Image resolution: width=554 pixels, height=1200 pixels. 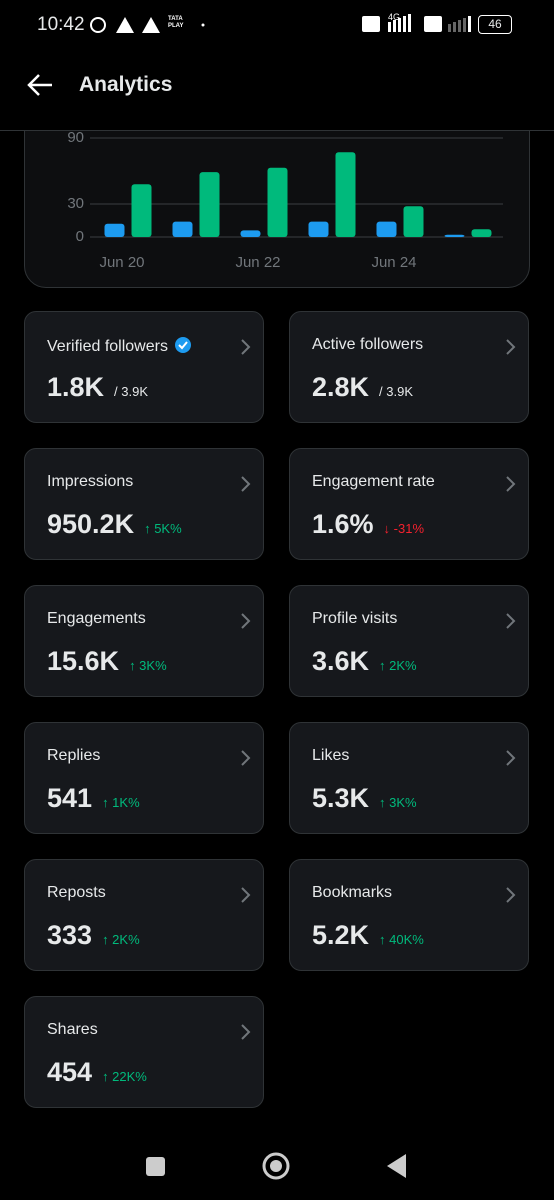 I want to click on metric-change: ↑ 22K%, so click(x=124, y=1076).